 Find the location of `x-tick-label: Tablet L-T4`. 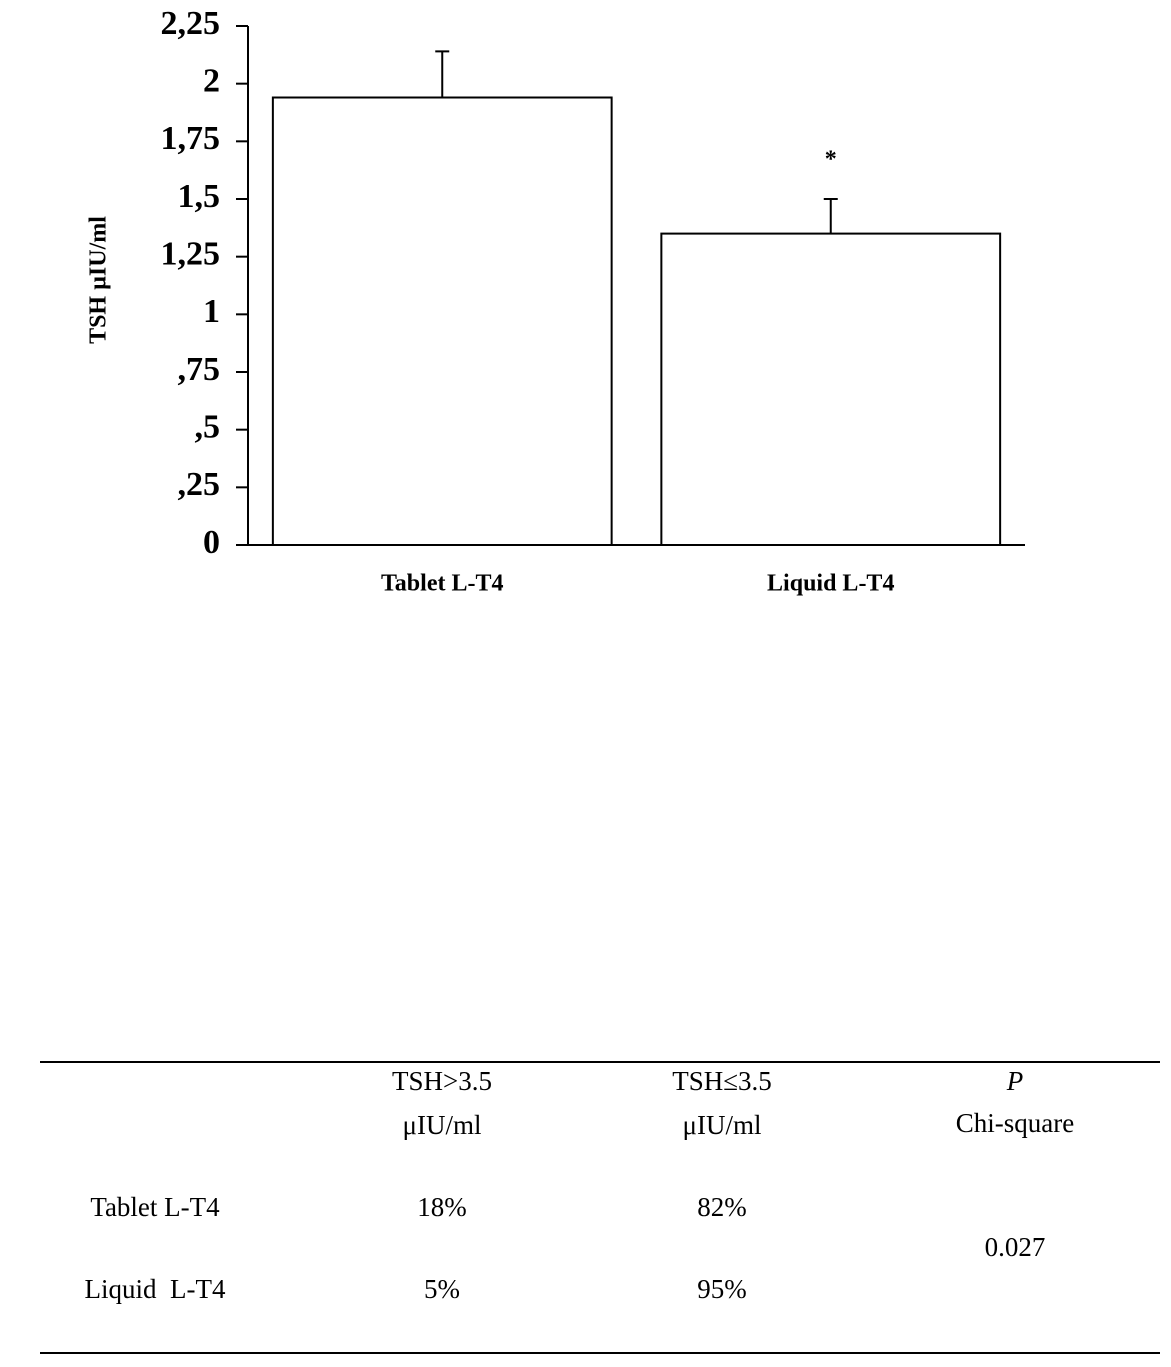

x-tick-label: Tablet L-T4 is located at coordinates (442, 584).